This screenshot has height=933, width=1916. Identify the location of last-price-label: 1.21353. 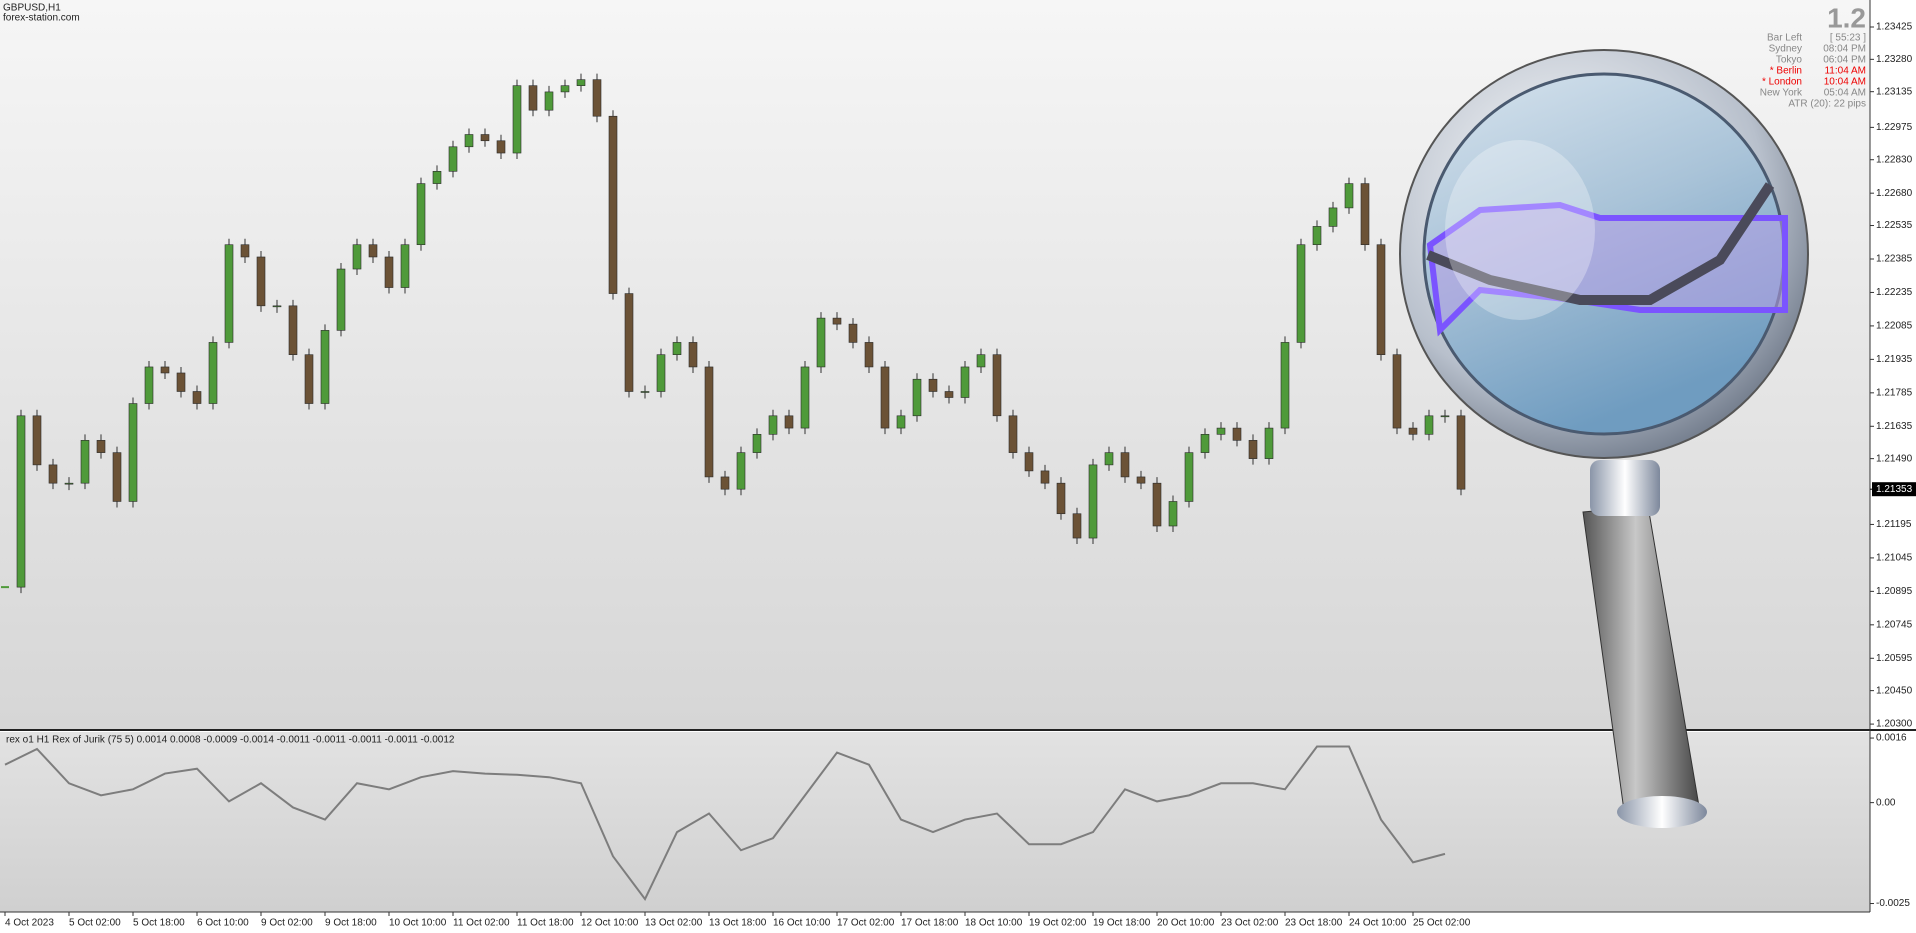
(1894, 489).